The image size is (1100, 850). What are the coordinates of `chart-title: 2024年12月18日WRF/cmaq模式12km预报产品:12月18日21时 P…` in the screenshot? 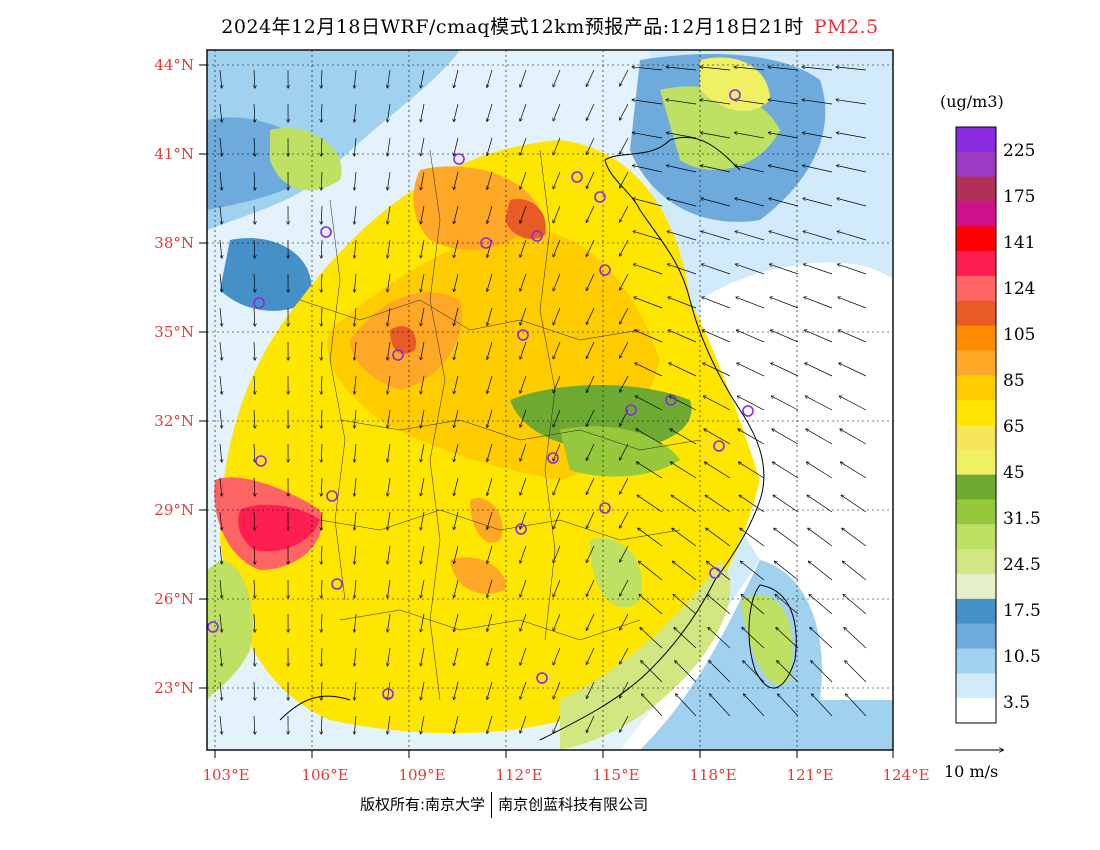 It's located at (550, 25).